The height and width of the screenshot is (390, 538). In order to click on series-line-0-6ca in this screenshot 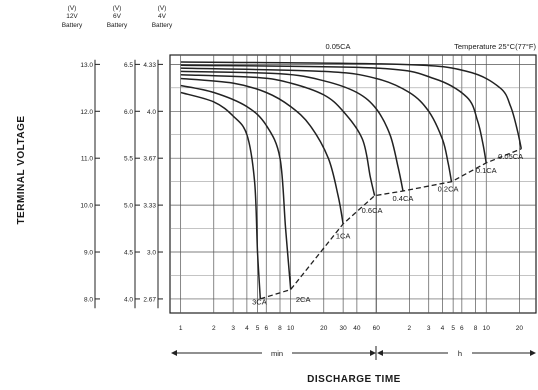, I will do `click(278, 134)`.